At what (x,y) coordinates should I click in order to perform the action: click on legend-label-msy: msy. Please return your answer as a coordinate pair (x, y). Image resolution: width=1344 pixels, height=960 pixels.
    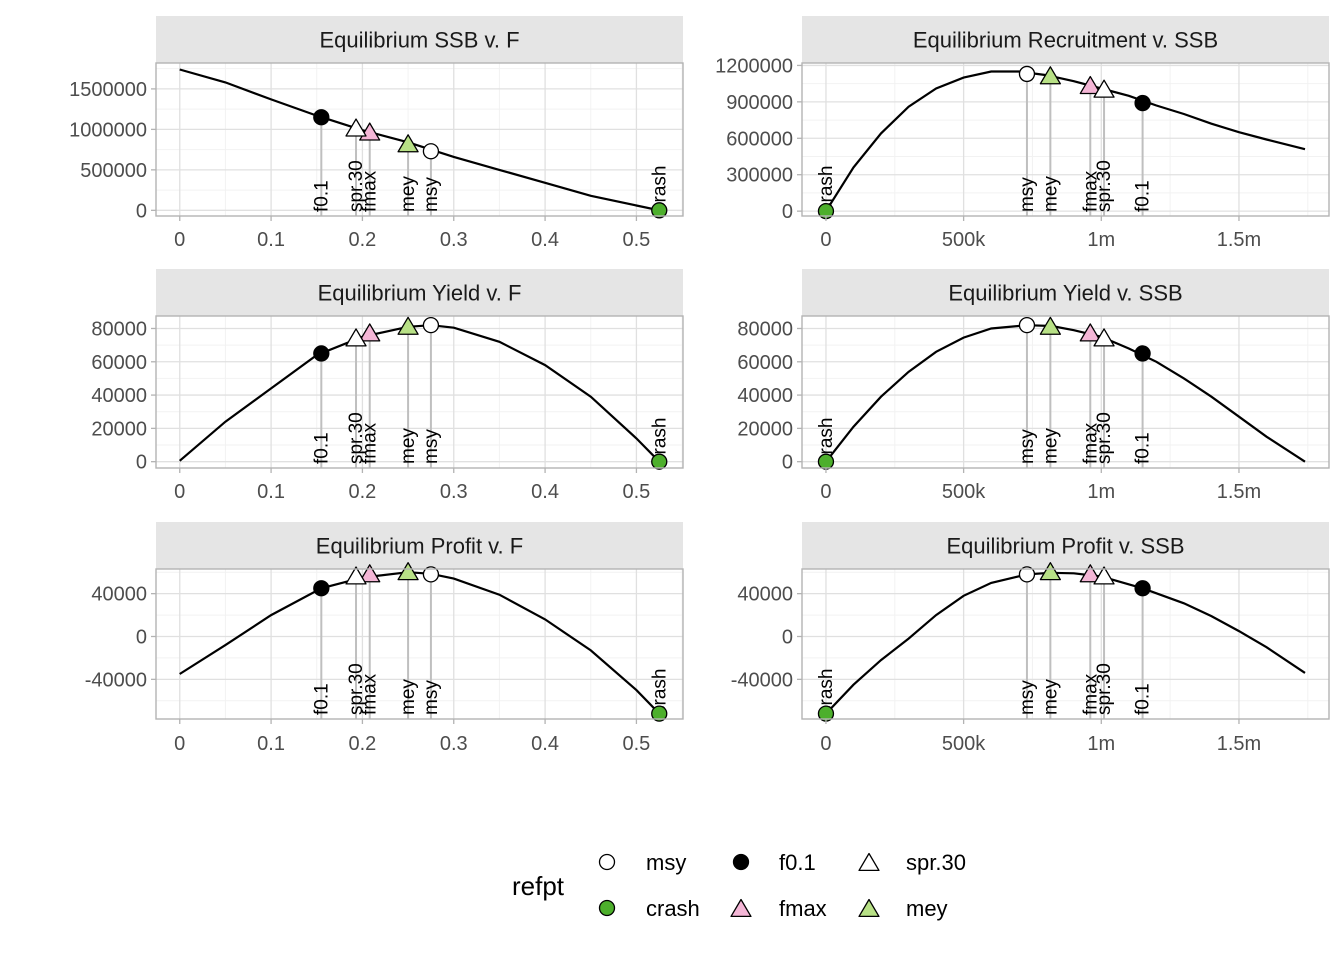
    Looking at the image, I should click on (666, 862).